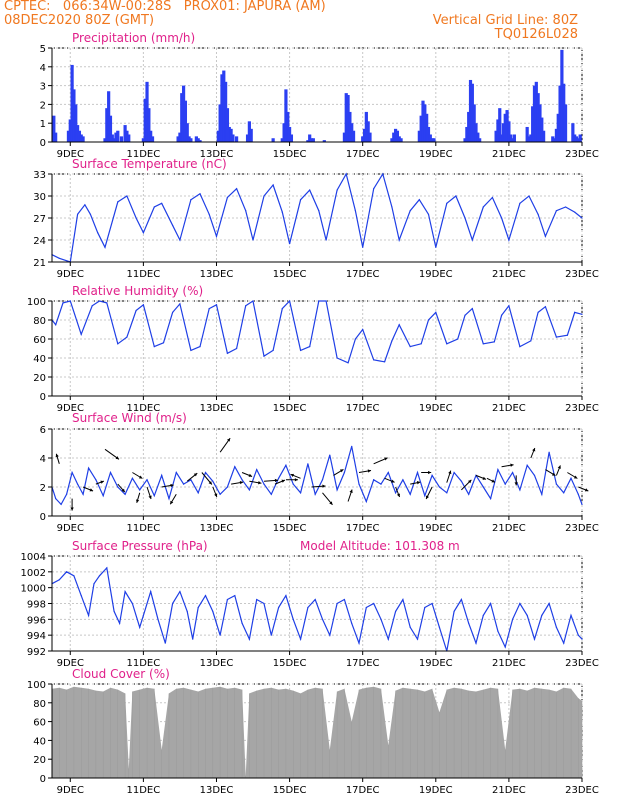  Describe the element at coordinates (36, 636) in the screenshot. I see `y-tick-label: 994` at that location.